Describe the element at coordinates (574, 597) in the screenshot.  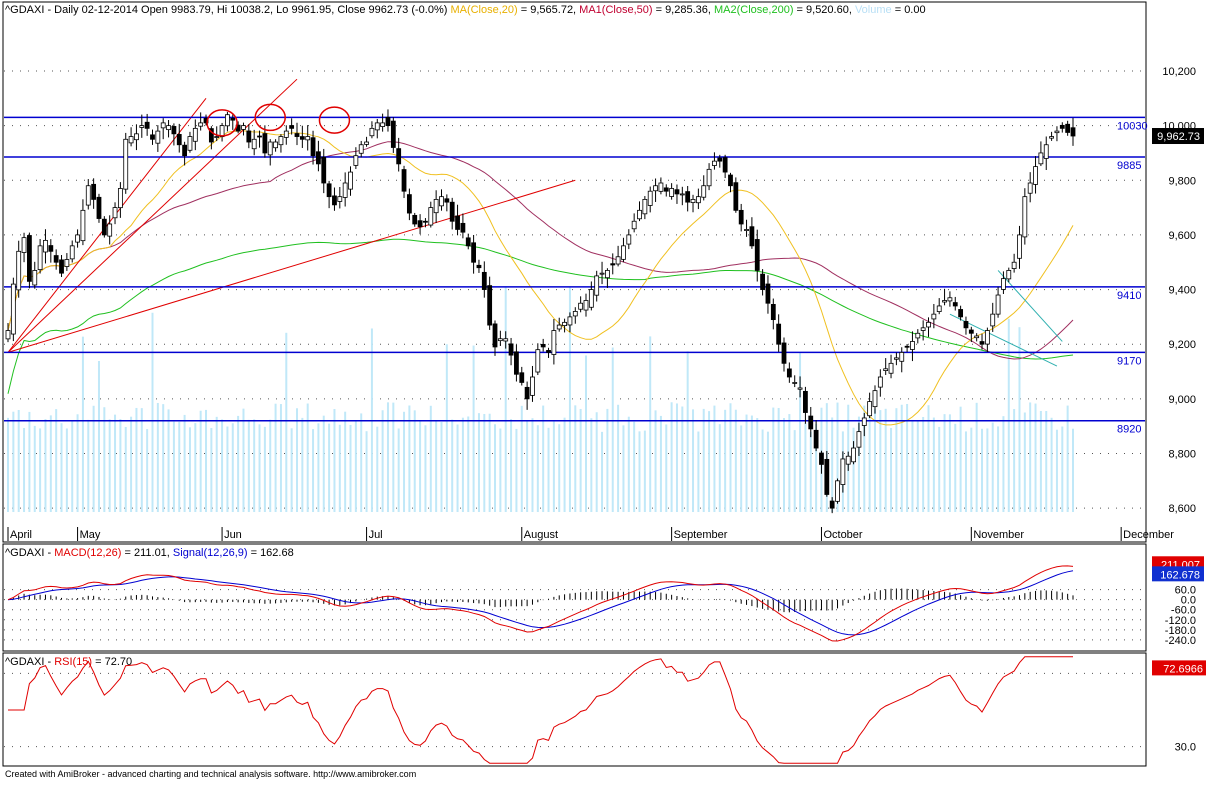
I see `macd-pane` at that location.